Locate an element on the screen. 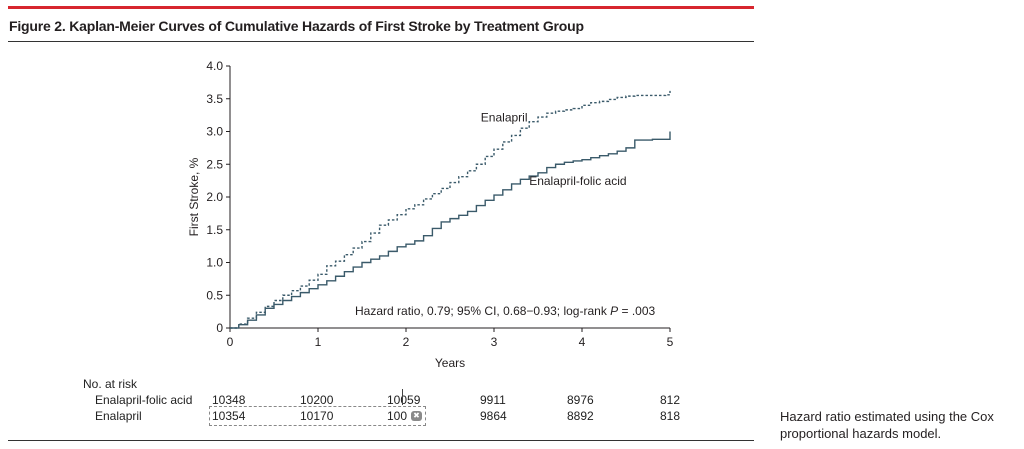 This screenshot has height=449, width=1024. y-tick-label: 1.5 is located at coordinates (214, 230).